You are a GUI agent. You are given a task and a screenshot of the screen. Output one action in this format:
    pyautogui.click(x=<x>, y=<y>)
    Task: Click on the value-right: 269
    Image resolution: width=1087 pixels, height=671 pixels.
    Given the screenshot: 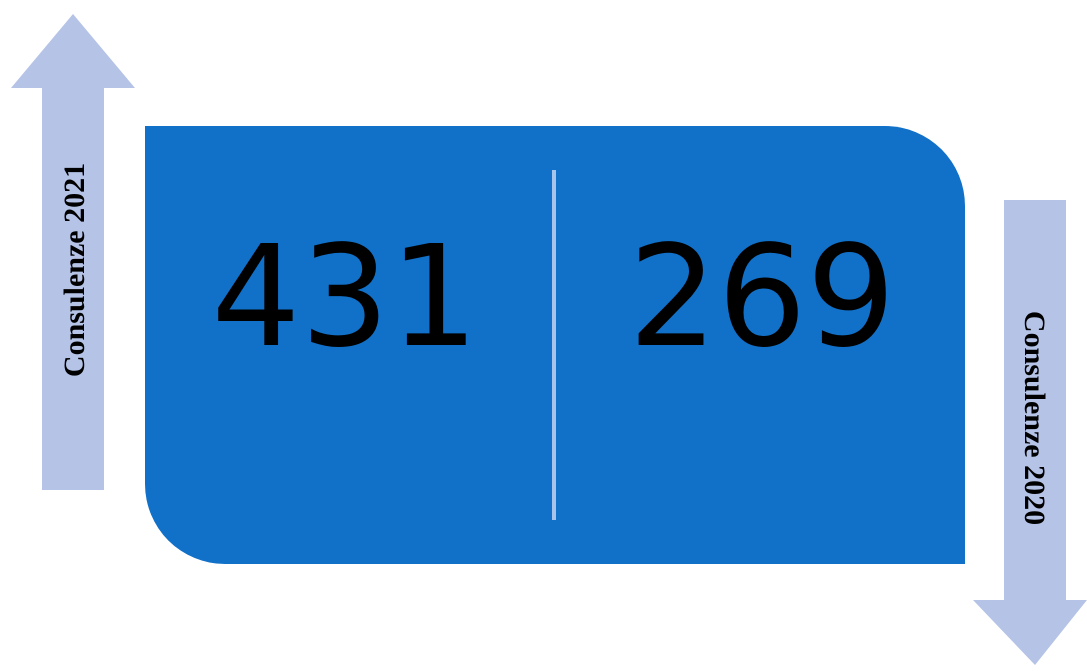 What is the action you would take?
    pyautogui.click(x=761, y=297)
    